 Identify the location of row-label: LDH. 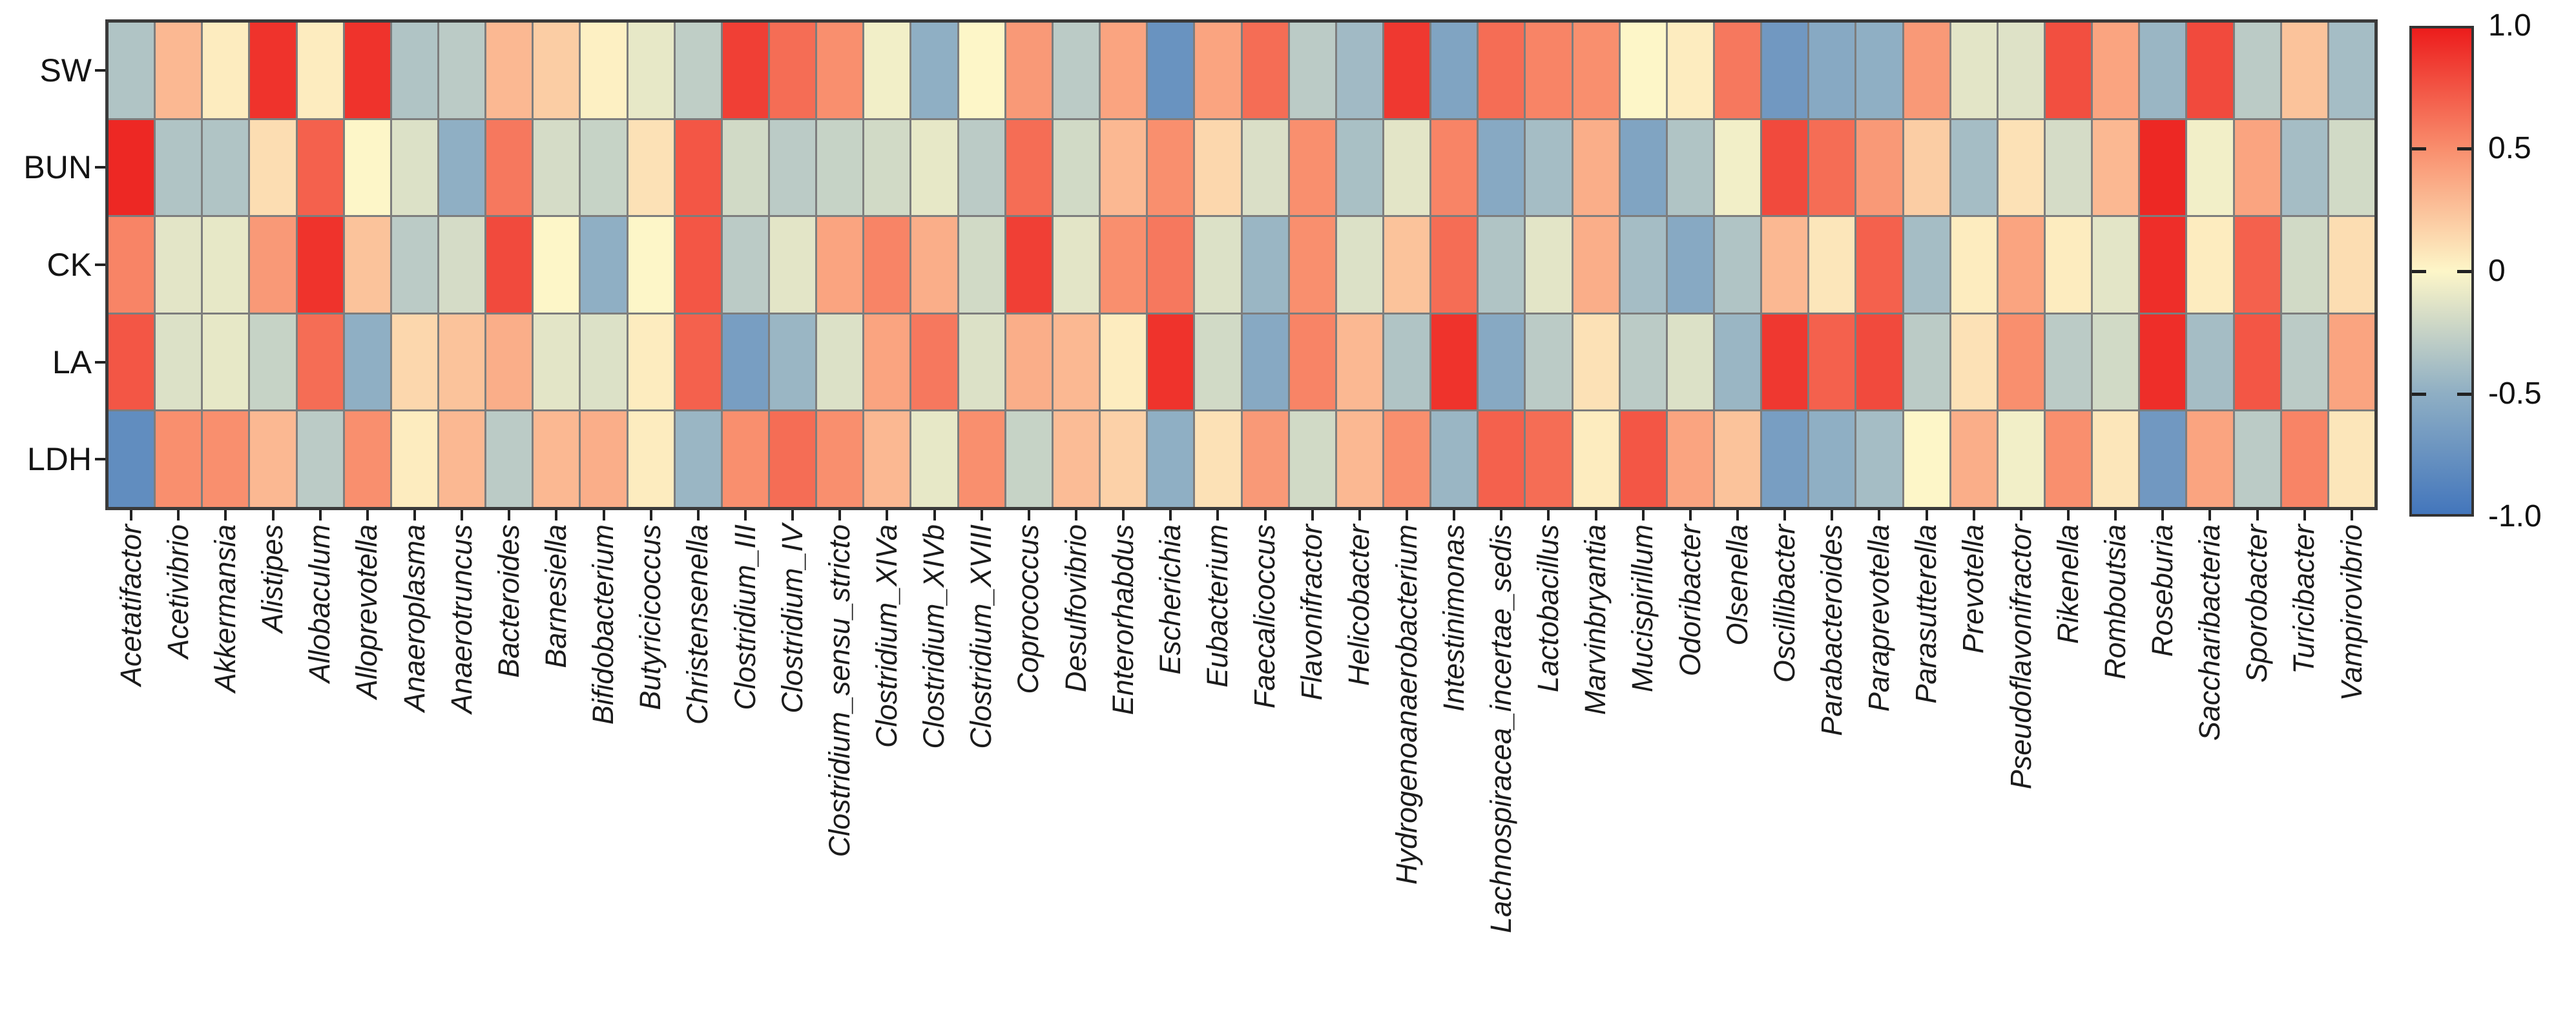
(59, 459).